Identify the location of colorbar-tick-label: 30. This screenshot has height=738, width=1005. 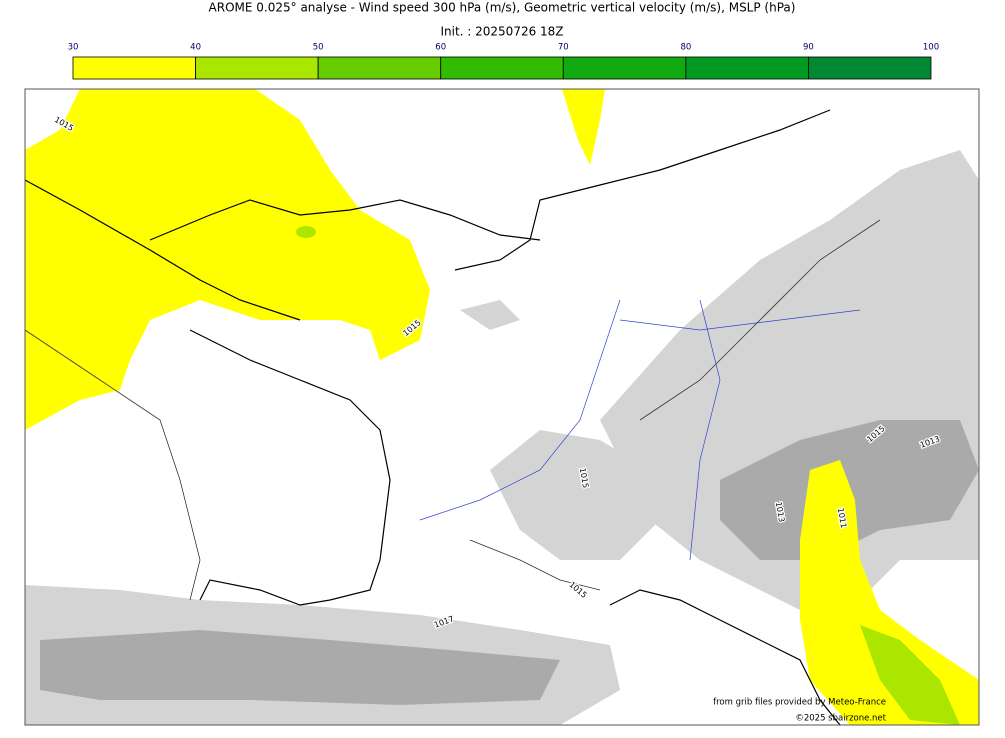
(73, 48).